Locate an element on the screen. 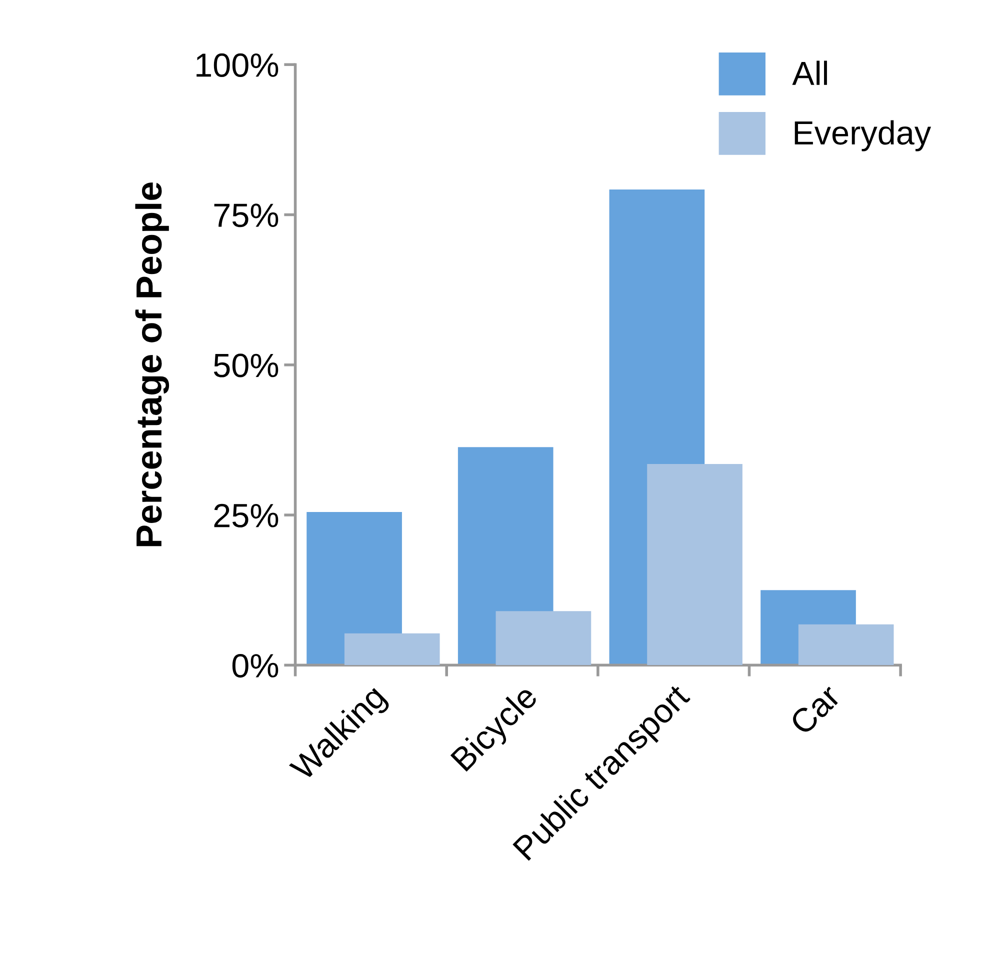 The image size is (981, 964). legend-label: All is located at coordinates (809, 72).